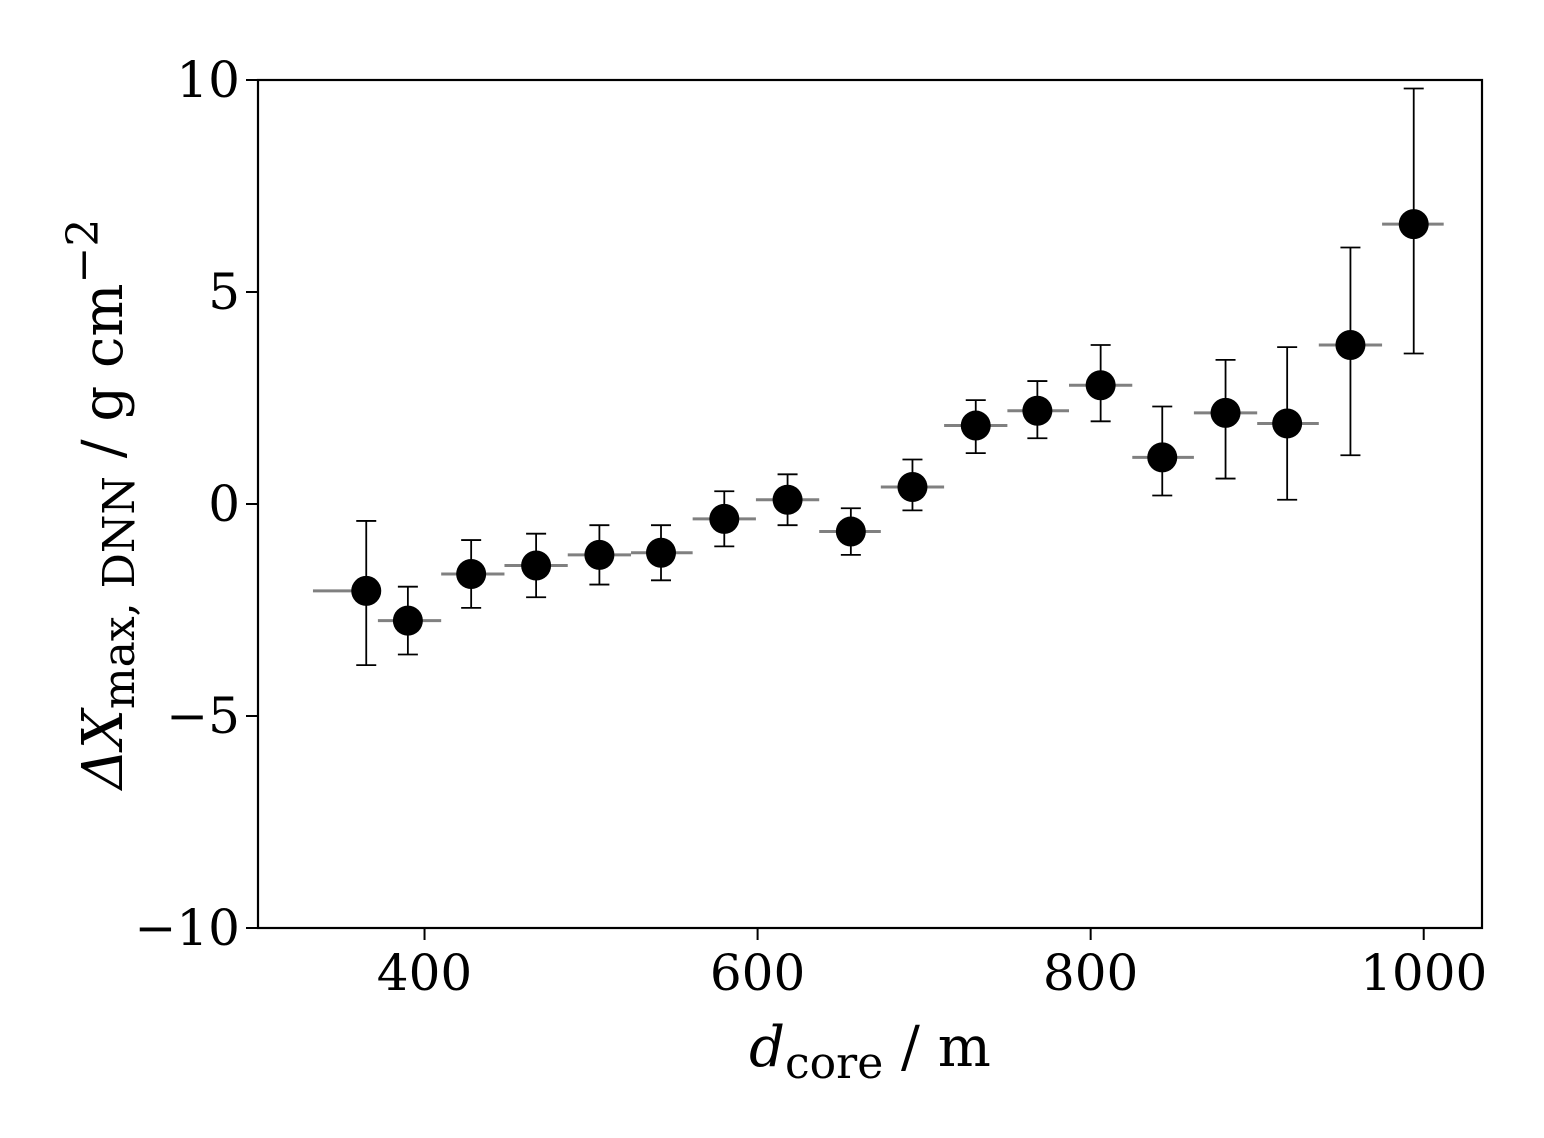  What do you see at coordinates (1423, 973) in the screenshot?
I see `x-tick-label: 1000` at bounding box center [1423, 973].